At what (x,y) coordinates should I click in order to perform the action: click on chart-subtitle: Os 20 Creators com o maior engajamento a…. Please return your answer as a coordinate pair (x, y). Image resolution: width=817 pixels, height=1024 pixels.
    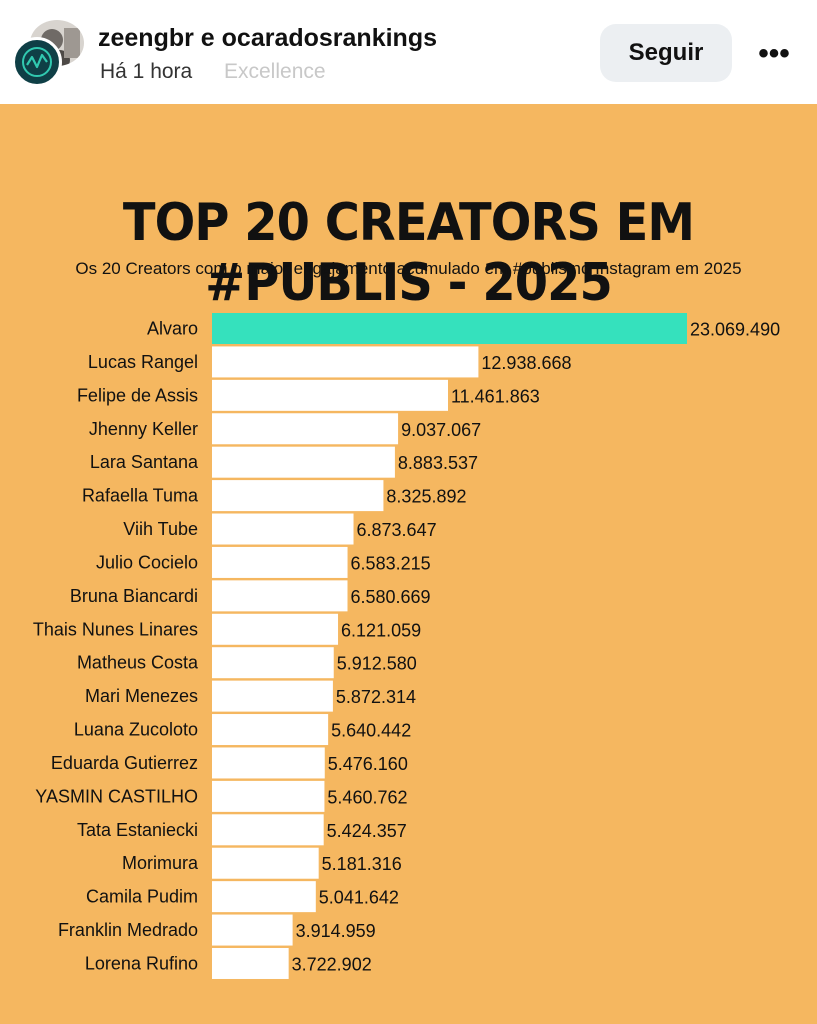
    Looking at the image, I should click on (408, 268).